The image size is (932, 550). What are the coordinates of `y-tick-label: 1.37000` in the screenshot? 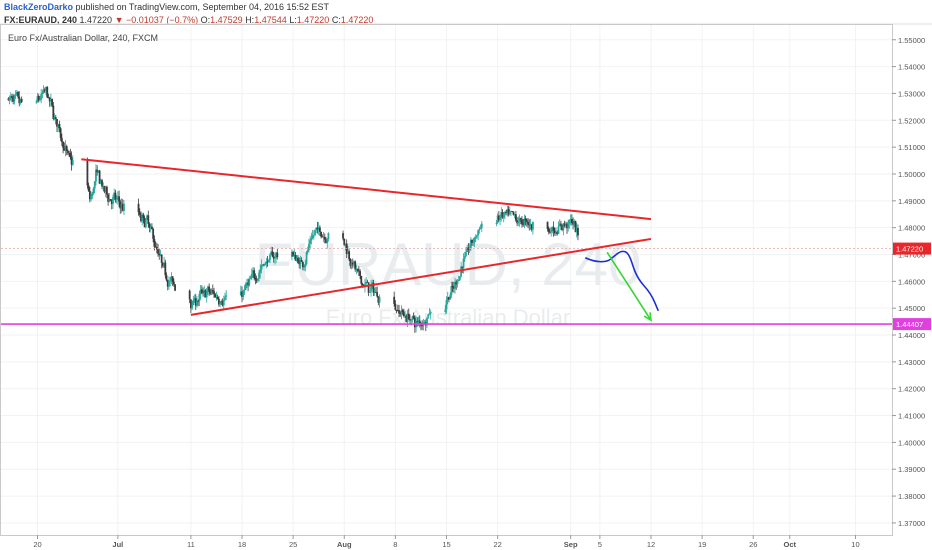 It's located at (911, 523).